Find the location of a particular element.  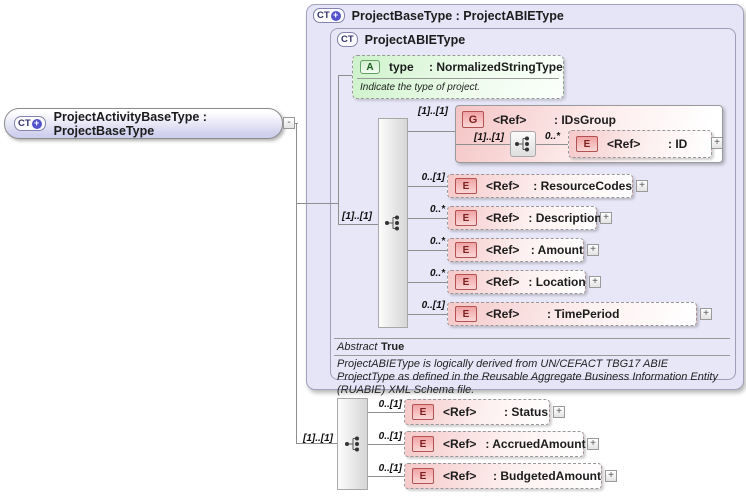

element-node-resourcecodes: E <Ref> : ResourceCodes is located at coordinates (540, 186).